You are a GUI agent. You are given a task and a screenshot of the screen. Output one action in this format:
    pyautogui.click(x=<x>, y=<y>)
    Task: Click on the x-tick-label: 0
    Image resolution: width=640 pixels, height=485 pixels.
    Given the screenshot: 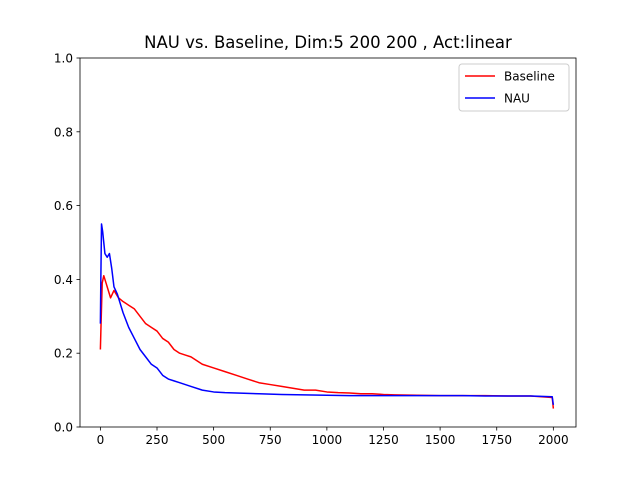 What is the action you would take?
    pyautogui.click(x=101, y=440)
    